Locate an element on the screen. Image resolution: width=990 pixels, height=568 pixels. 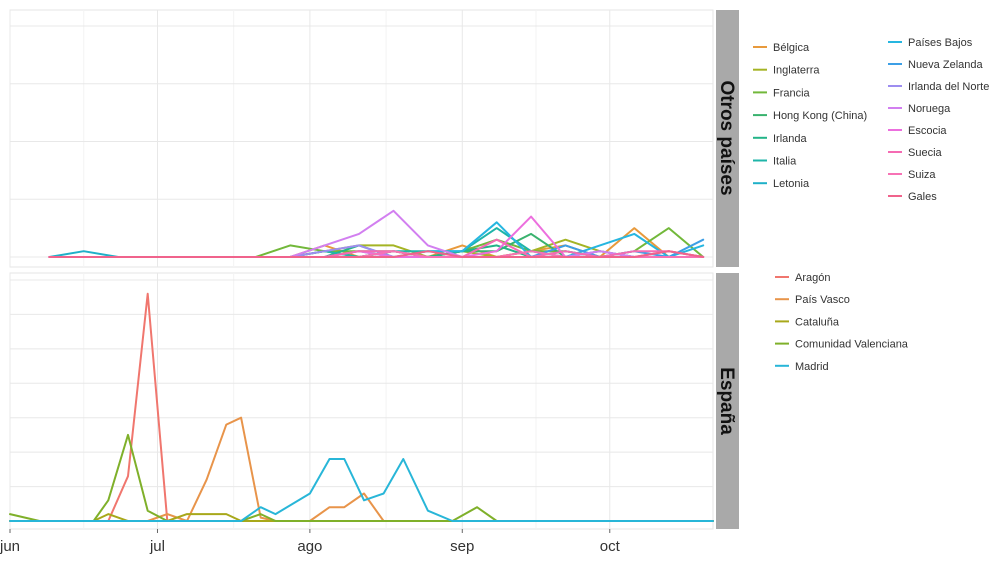
legend-item-nueva-zelanda: Nueva Zelanda is located at coordinates (935, 65).